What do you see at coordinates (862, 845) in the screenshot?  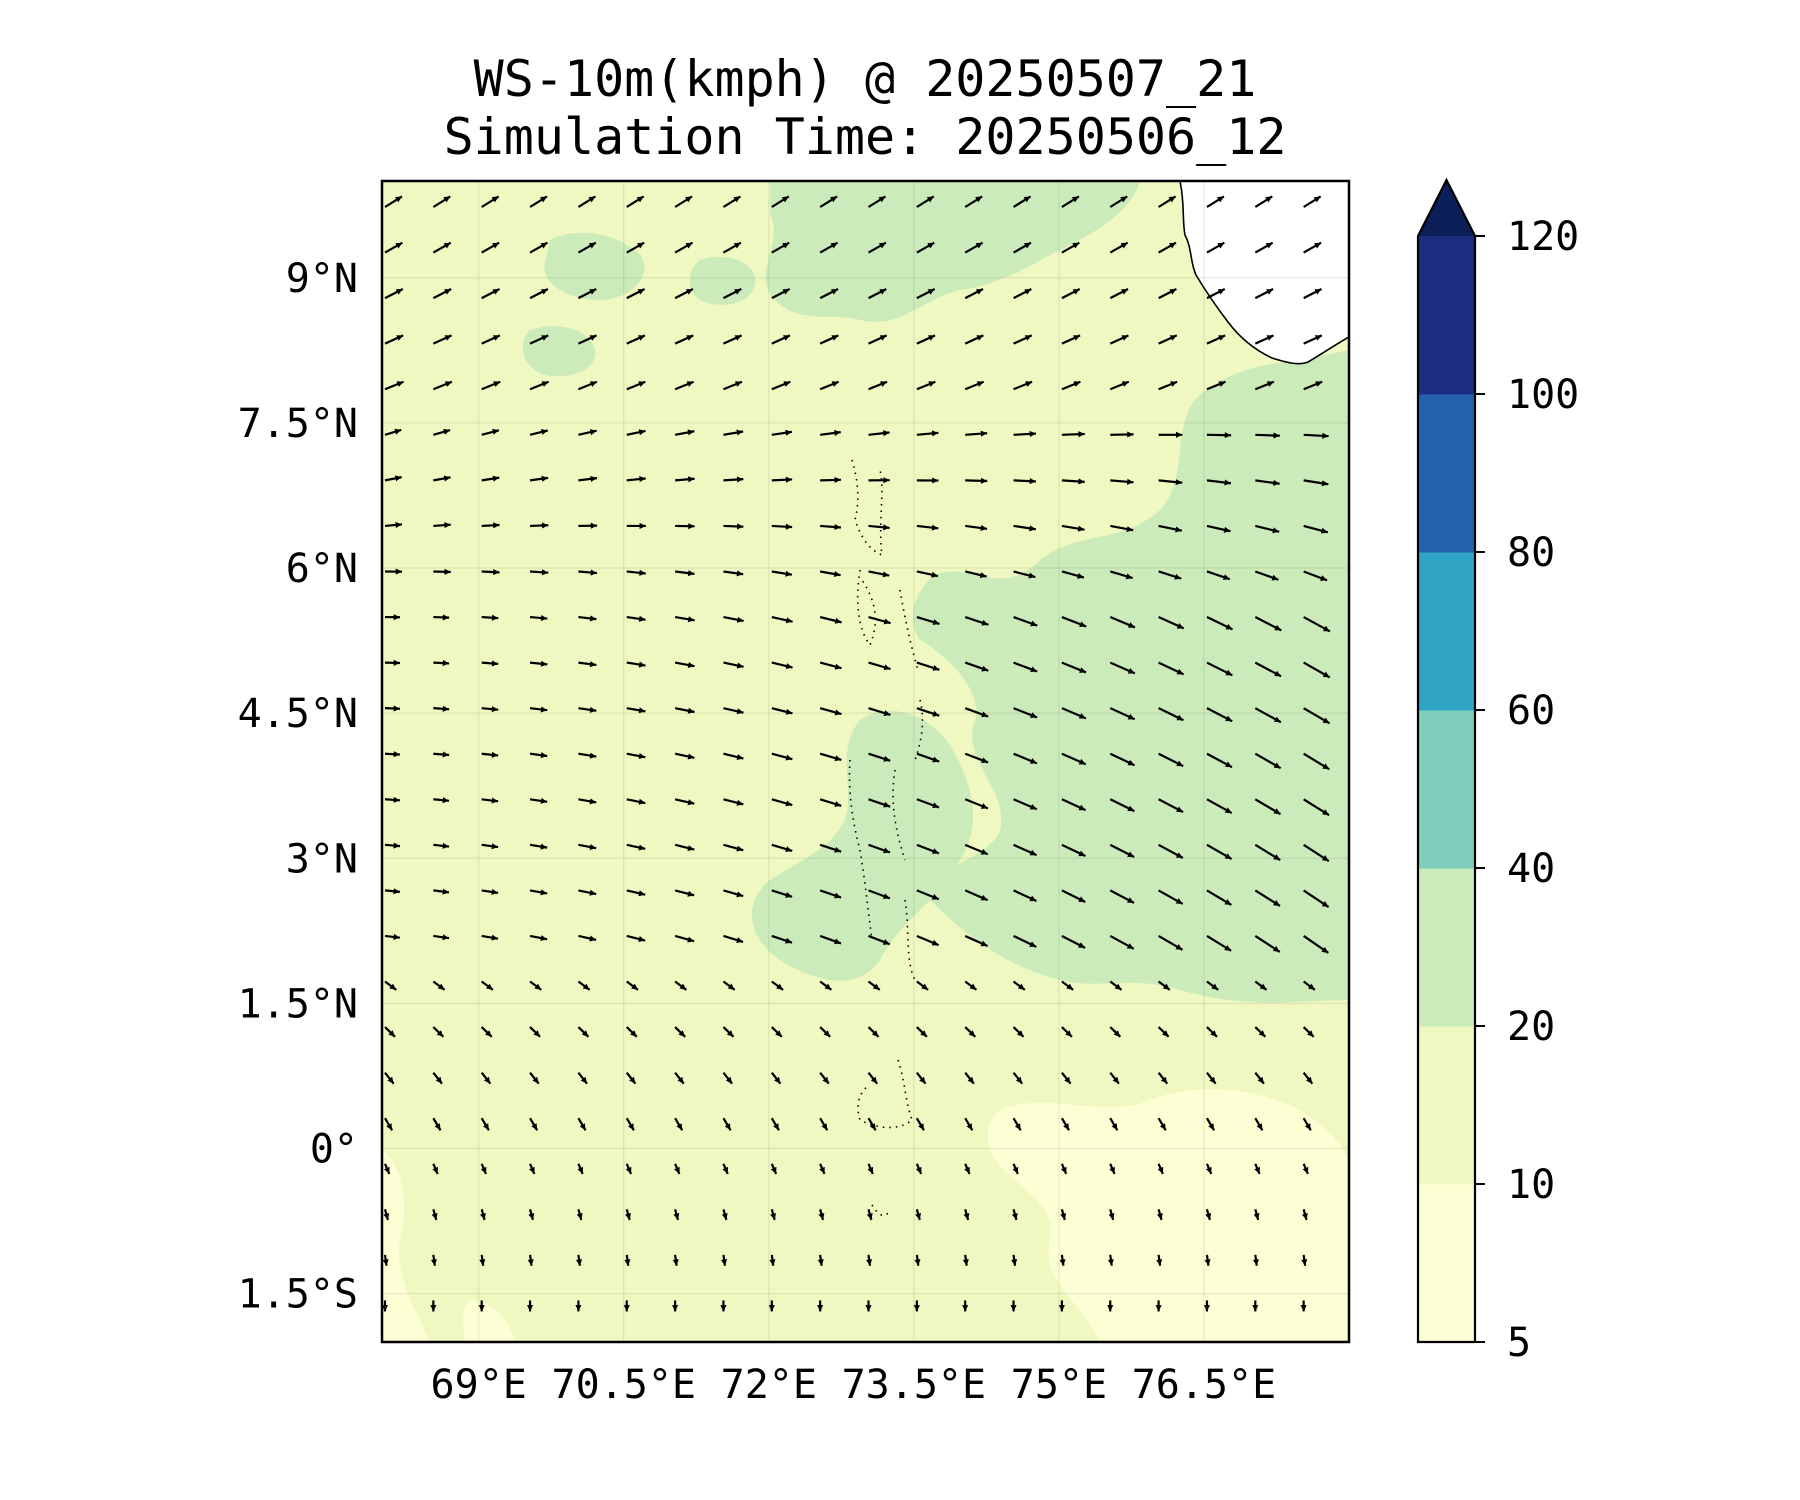 I see `contour-region-central` at bounding box center [862, 845].